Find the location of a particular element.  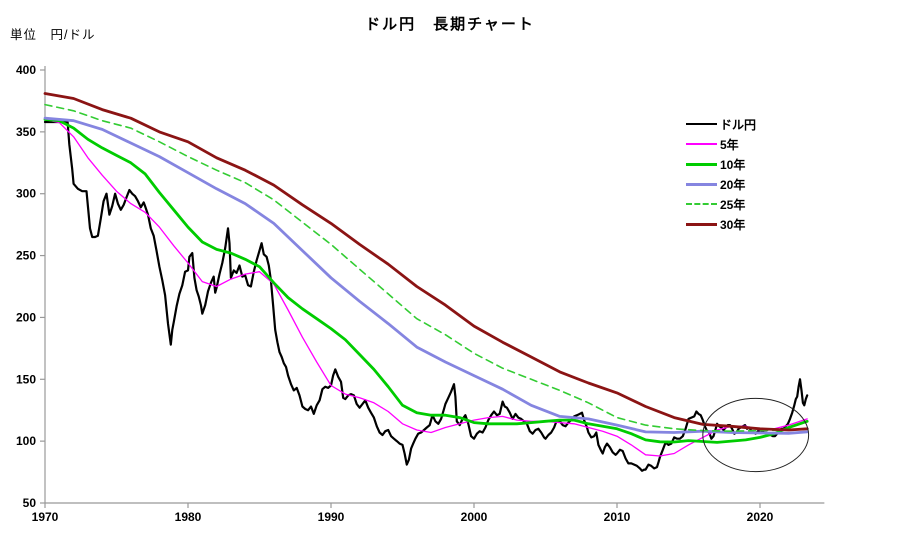

legend-line-swatch-ma-10y is located at coordinates (701, 164).